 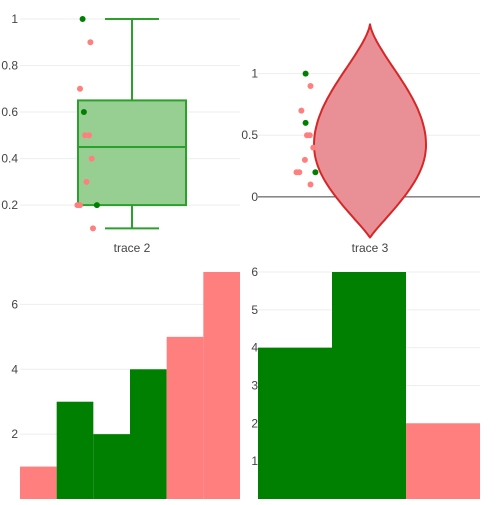 I want to click on violin-plot-marks, so click(x=360, y=131).